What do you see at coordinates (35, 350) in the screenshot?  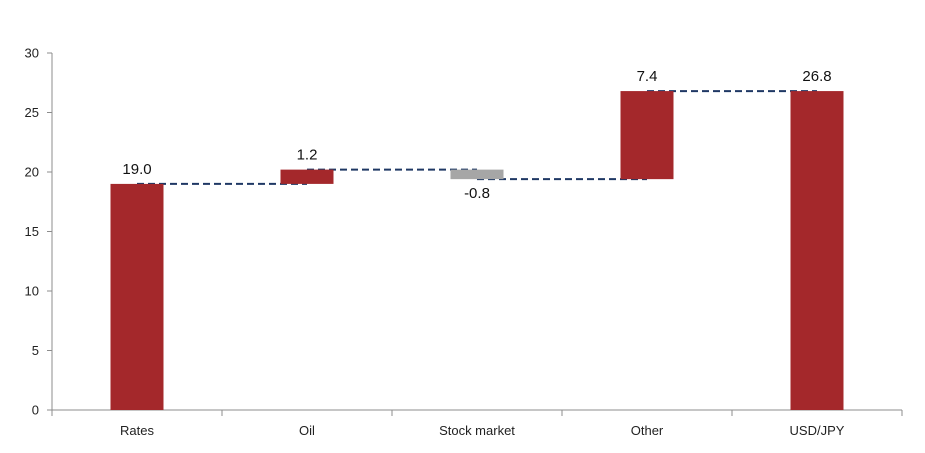 I see `y-tick-label: 5` at bounding box center [35, 350].